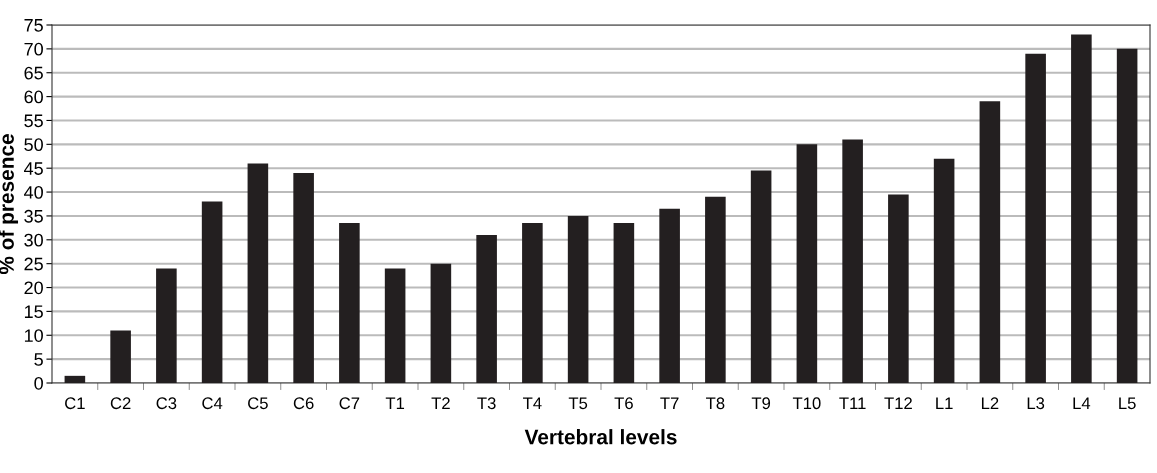 This screenshot has height=473, width=1157. Describe the element at coordinates (898, 403) in the screenshot. I see `x-tick-label: T12` at that location.